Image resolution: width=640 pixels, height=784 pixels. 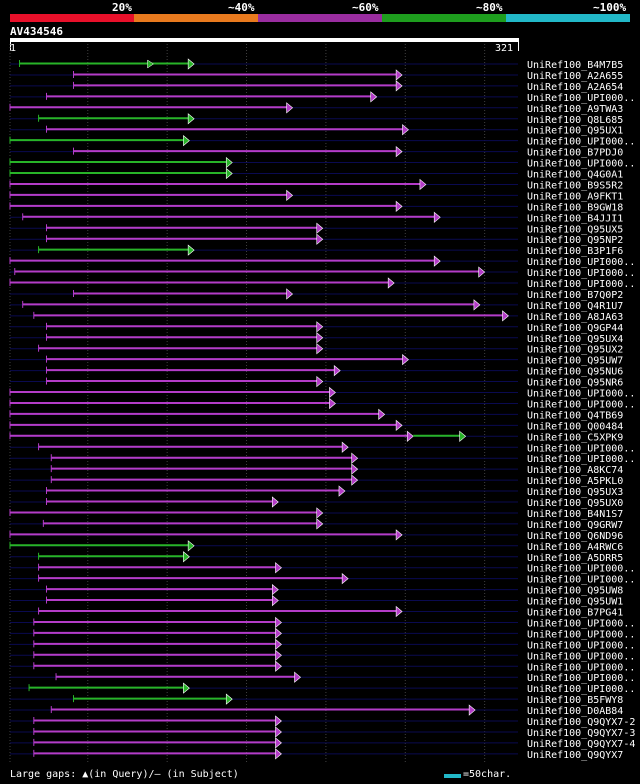 I want to click on hit-label: UniRef100_B7PDJ0, so click(x=575, y=153).